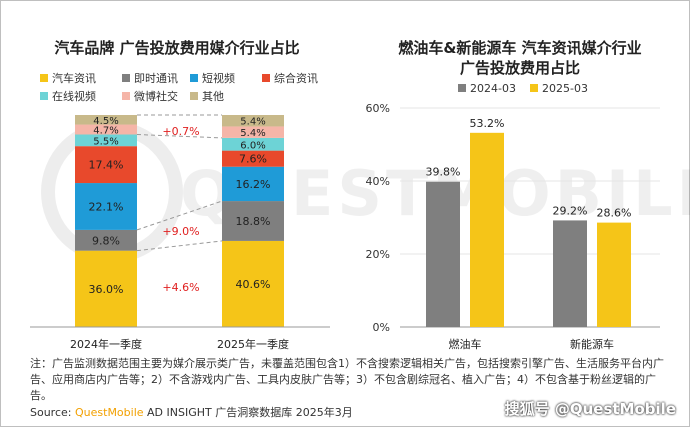 The height and width of the screenshot is (427, 690). I want to click on segment-label-0-4: 5.5%, so click(105, 141).